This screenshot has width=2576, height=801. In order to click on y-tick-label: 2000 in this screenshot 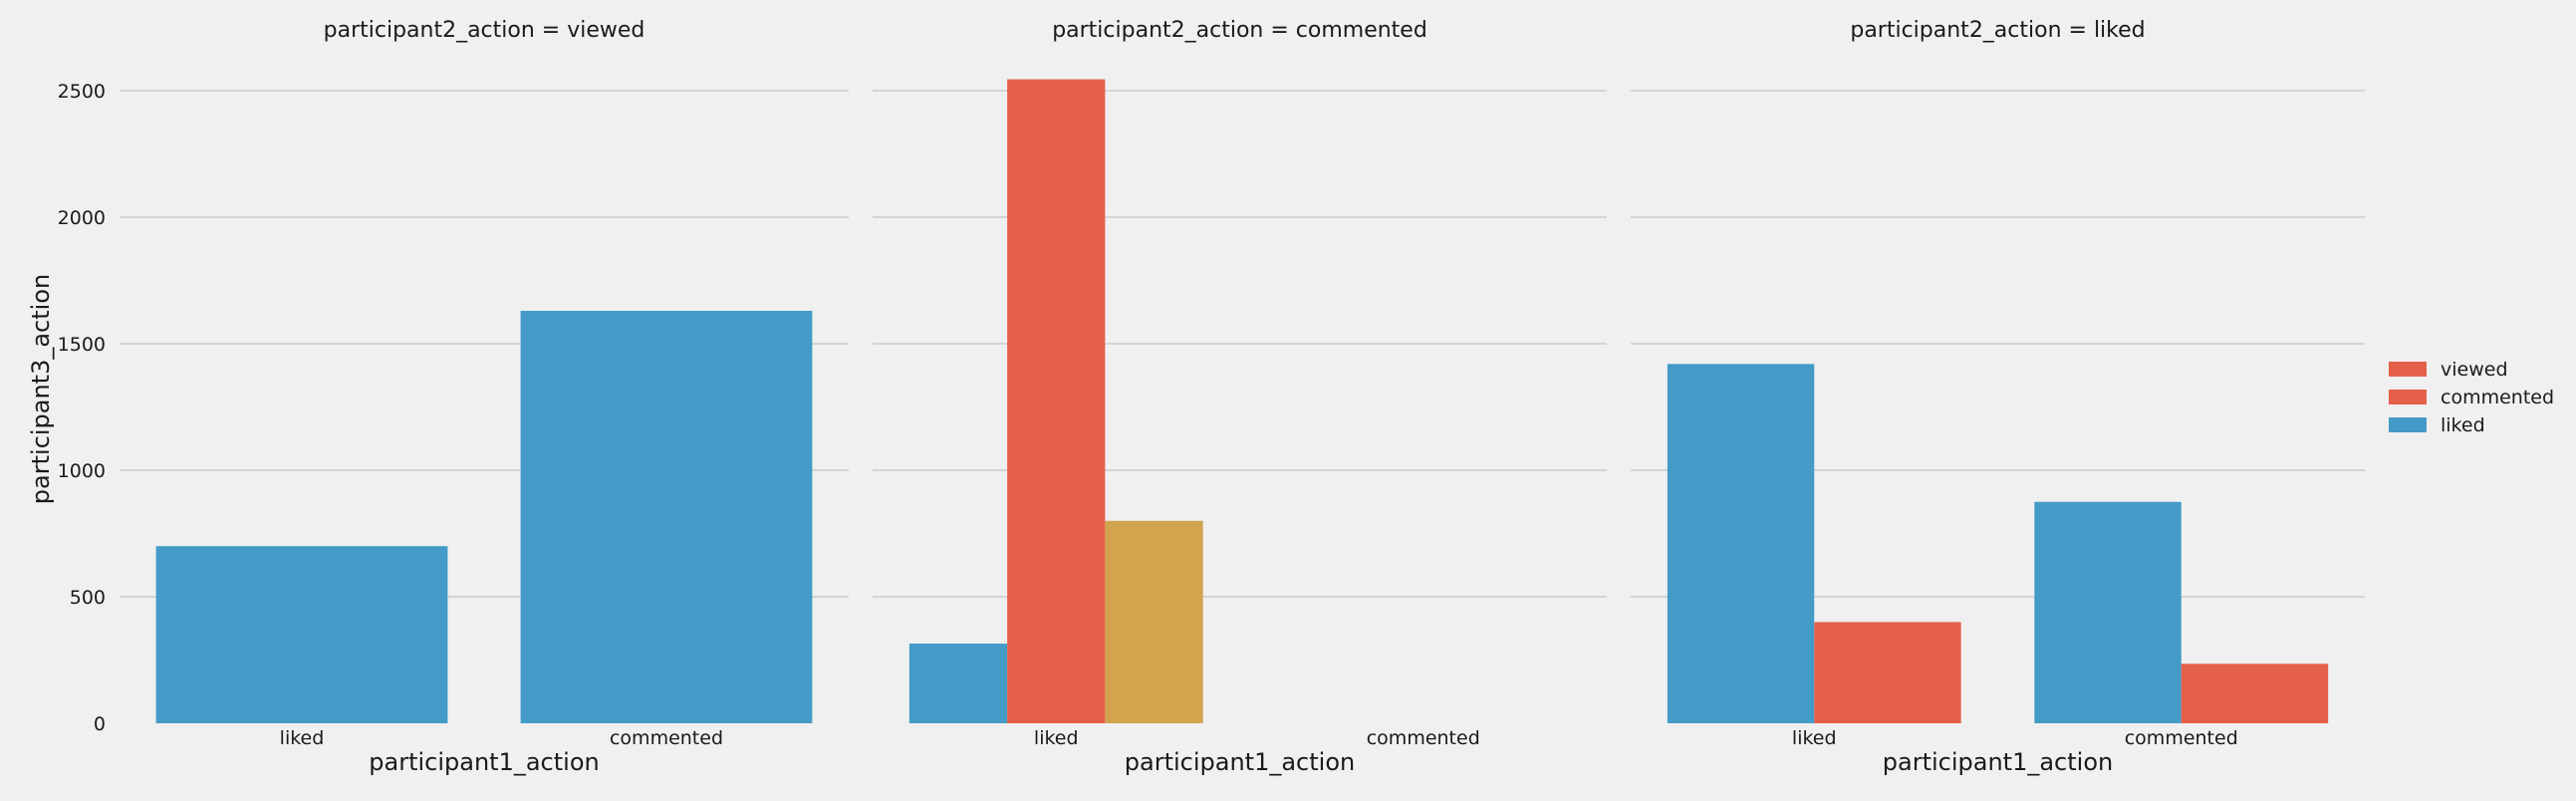, I will do `click(82, 218)`.